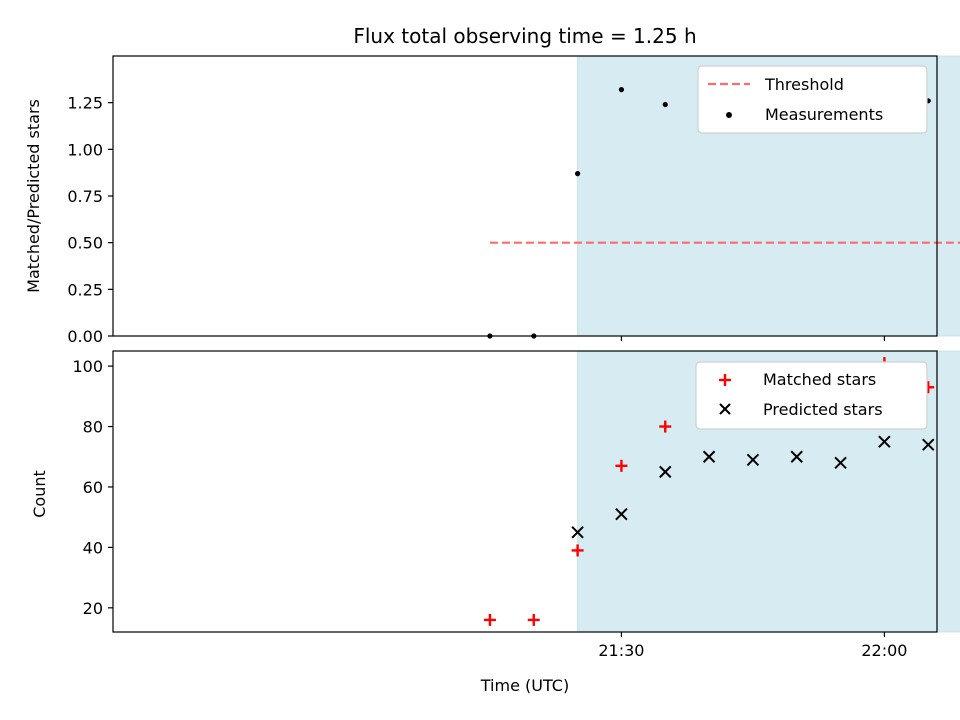 The width and height of the screenshot is (960, 720). What do you see at coordinates (85, 336) in the screenshot?
I see `y-tick-label: 0.00` at bounding box center [85, 336].